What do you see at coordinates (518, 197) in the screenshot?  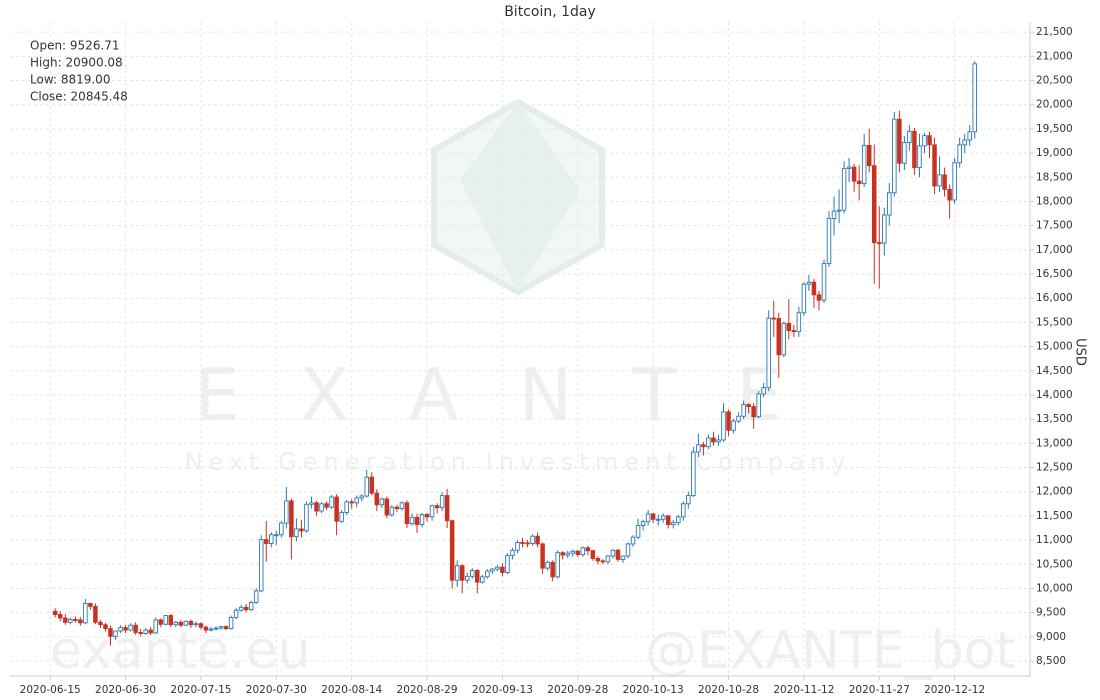 I see `watermark-logo` at bounding box center [518, 197].